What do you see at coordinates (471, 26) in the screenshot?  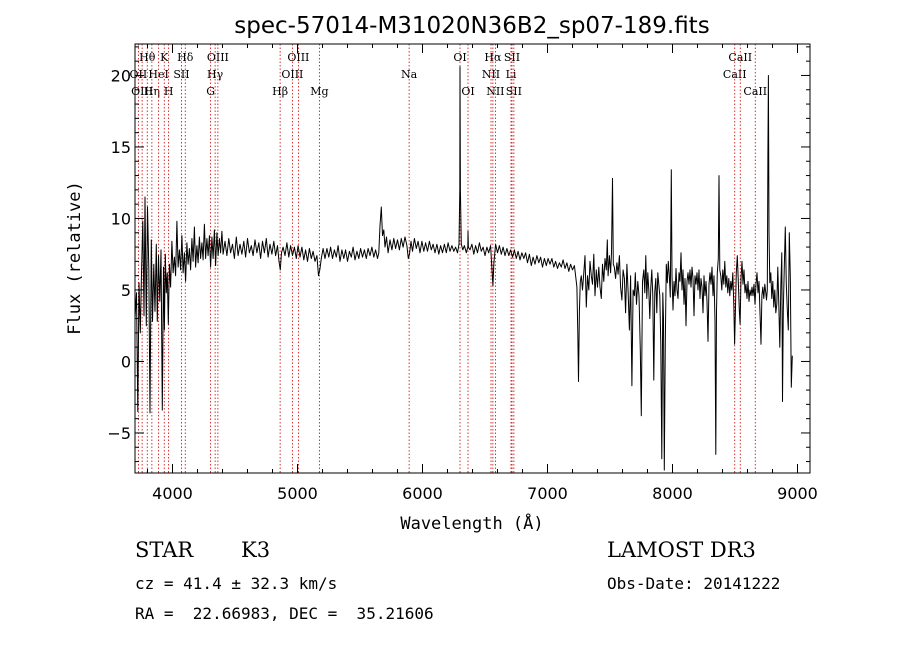 I see `chart-title: spec-57014-M31020N36B2_sp07-189.fits` at bounding box center [471, 26].